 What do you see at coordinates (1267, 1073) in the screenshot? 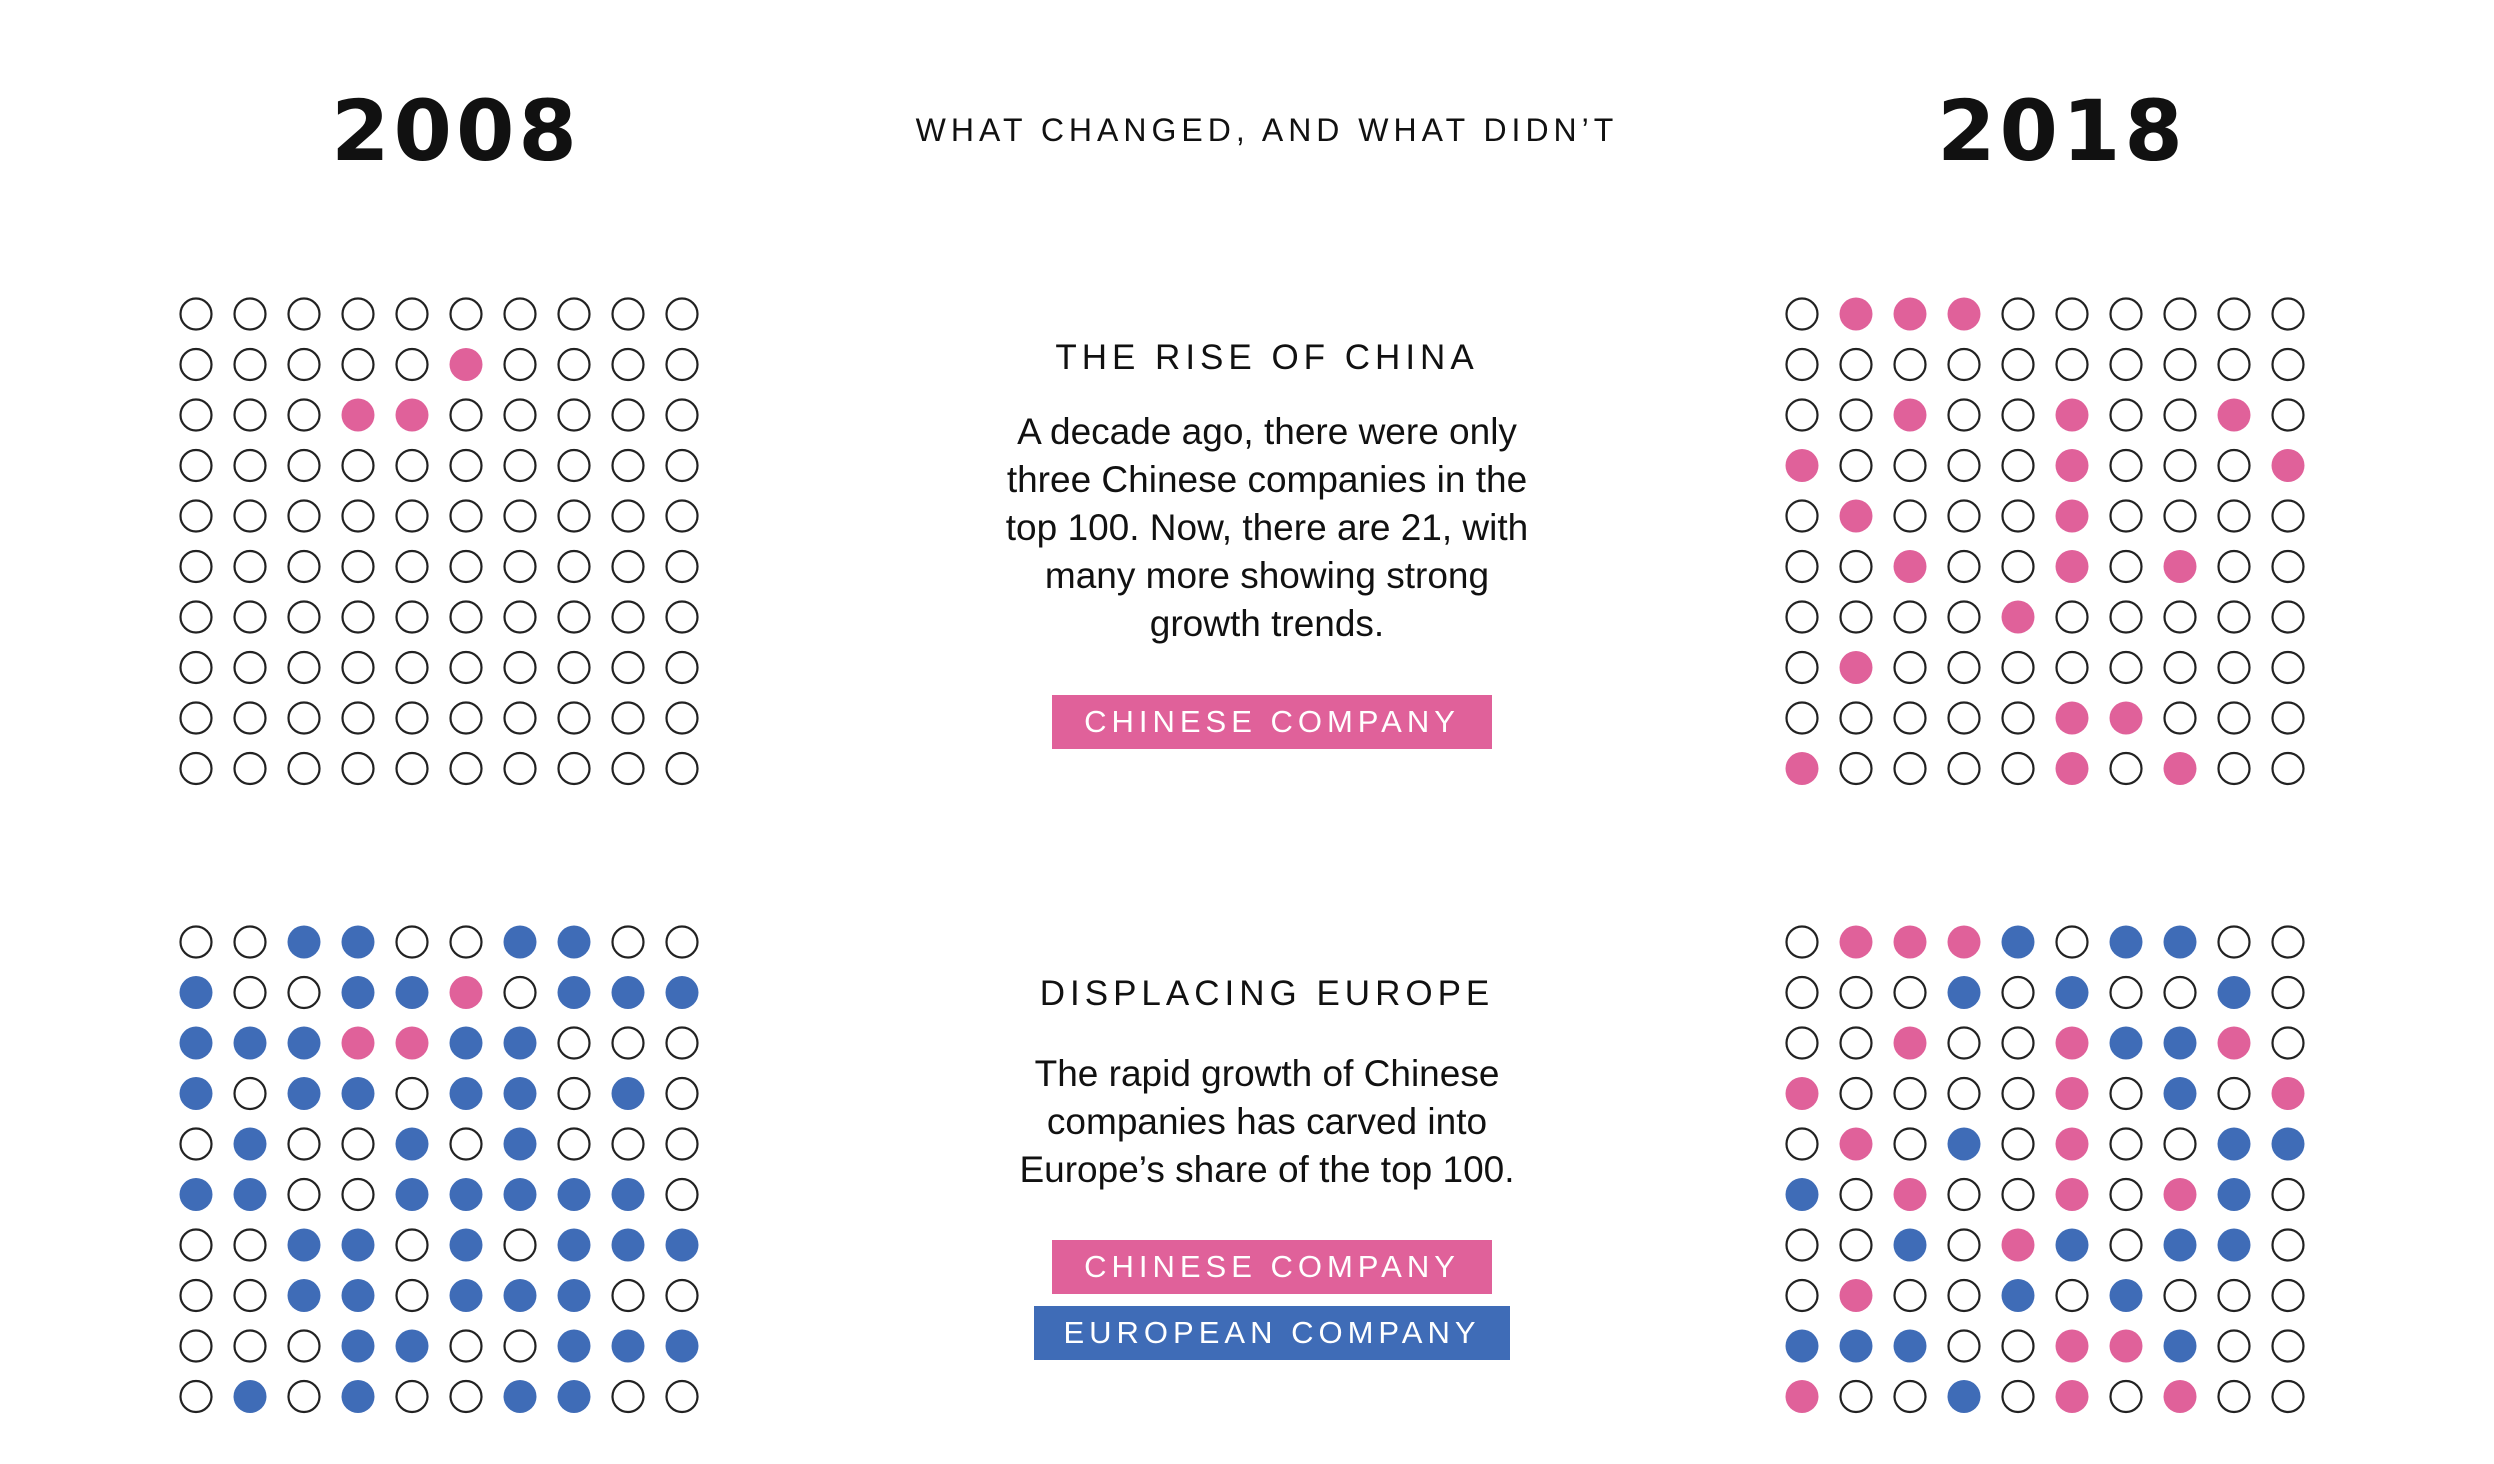
I see `body-line: The rapid growth of Chinese` at bounding box center [1267, 1073].